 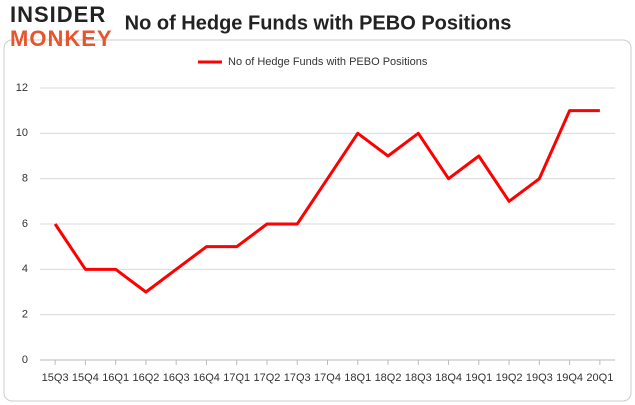 I want to click on x-tick-label: 17Q2, so click(x=267, y=378).